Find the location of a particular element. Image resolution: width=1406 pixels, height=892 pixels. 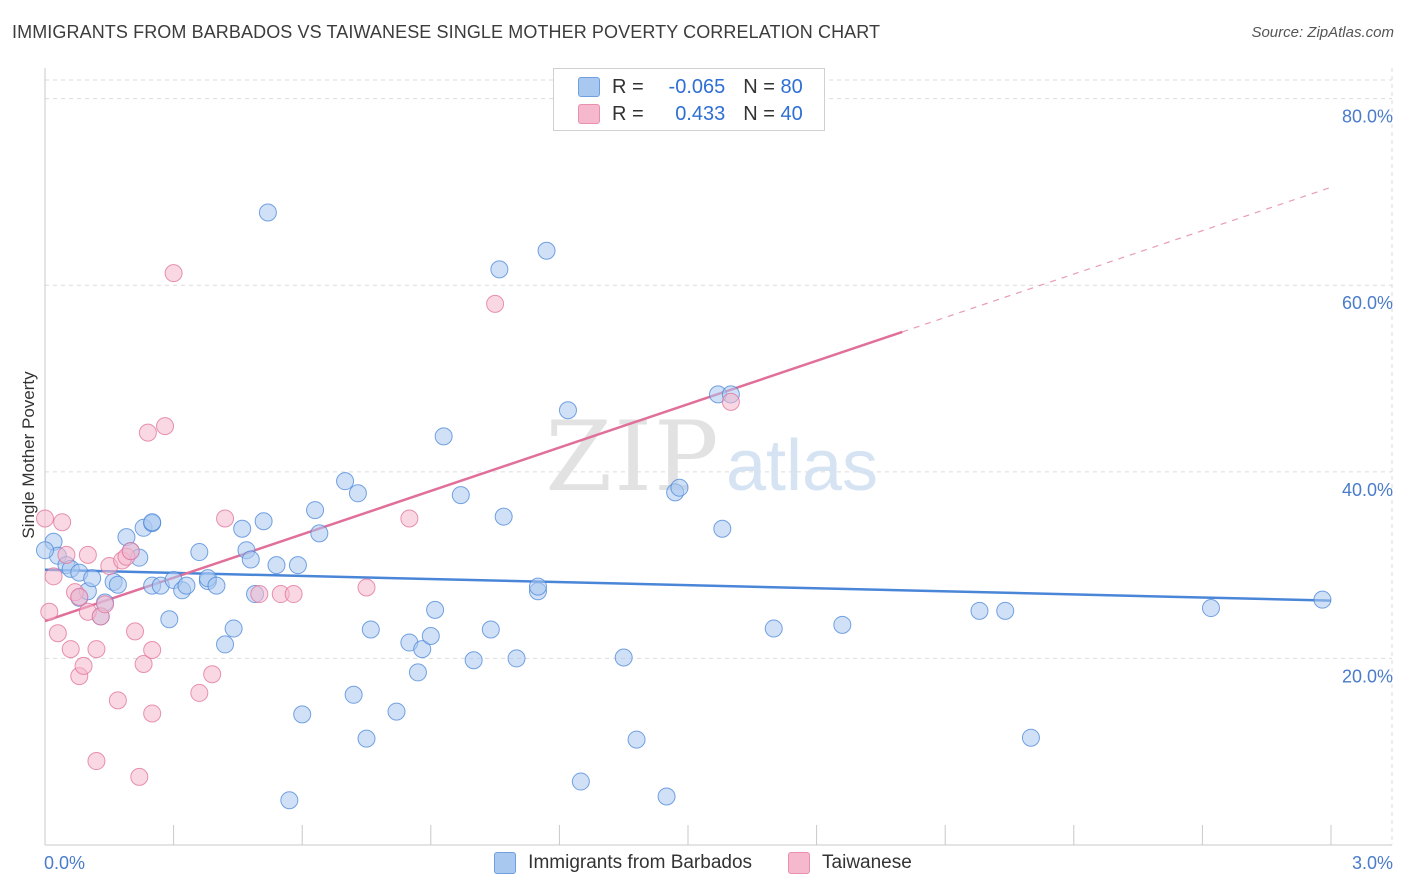

legend-row-taiwanese: R = 0.433 N = 40 is located at coordinates (690, 114).